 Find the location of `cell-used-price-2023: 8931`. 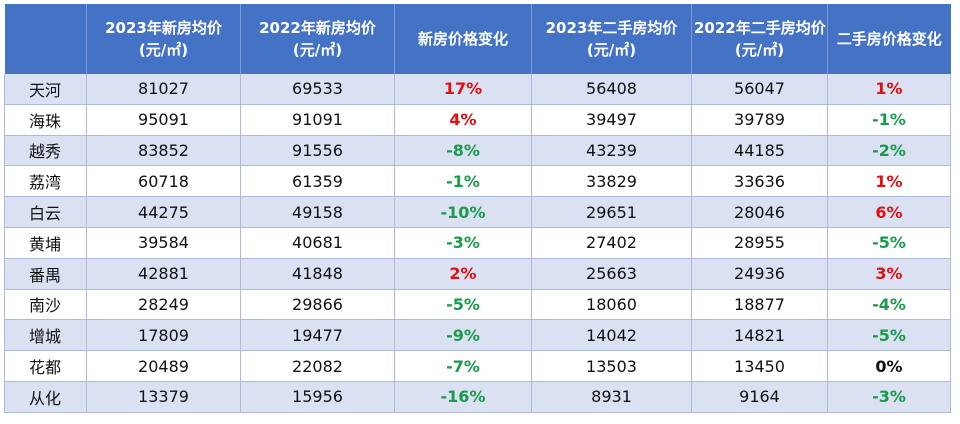

cell-used-price-2023: 8931 is located at coordinates (611, 397).